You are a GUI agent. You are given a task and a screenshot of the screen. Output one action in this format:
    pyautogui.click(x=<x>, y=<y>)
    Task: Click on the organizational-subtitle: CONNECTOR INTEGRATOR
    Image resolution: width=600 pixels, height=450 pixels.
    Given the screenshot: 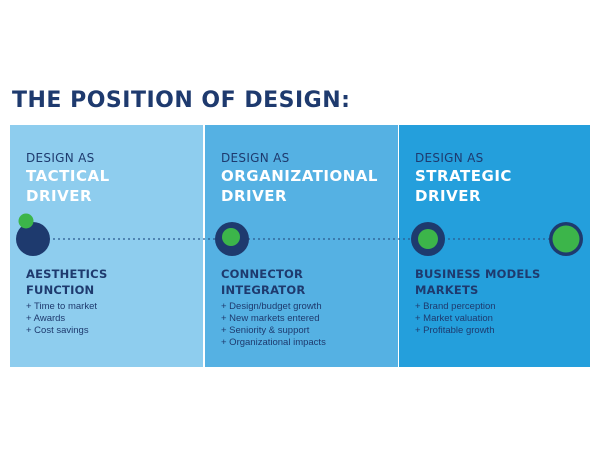 What is the action you would take?
    pyautogui.click(x=308, y=282)
    